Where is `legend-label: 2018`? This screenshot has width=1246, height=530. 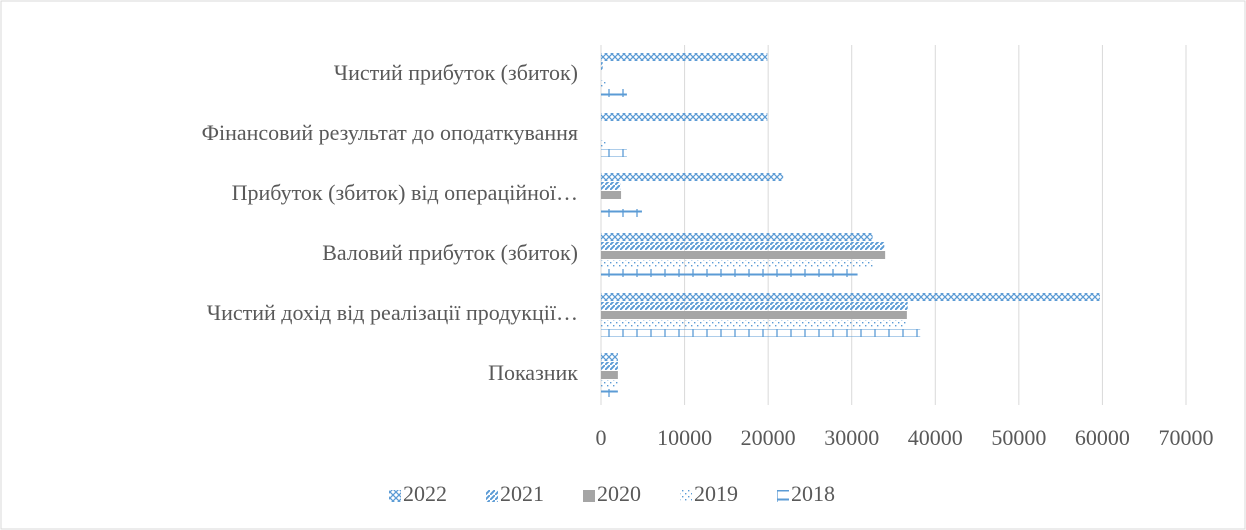 legend-label: 2018 is located at coordinates (813, 493).